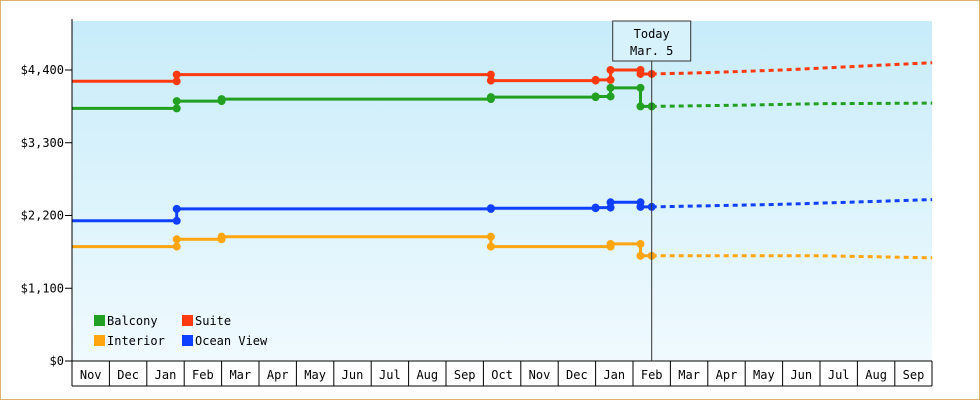  Describe the element at coordinates (99, 320) in the screenshot. I see `legend-swatch-balcony` at that location.